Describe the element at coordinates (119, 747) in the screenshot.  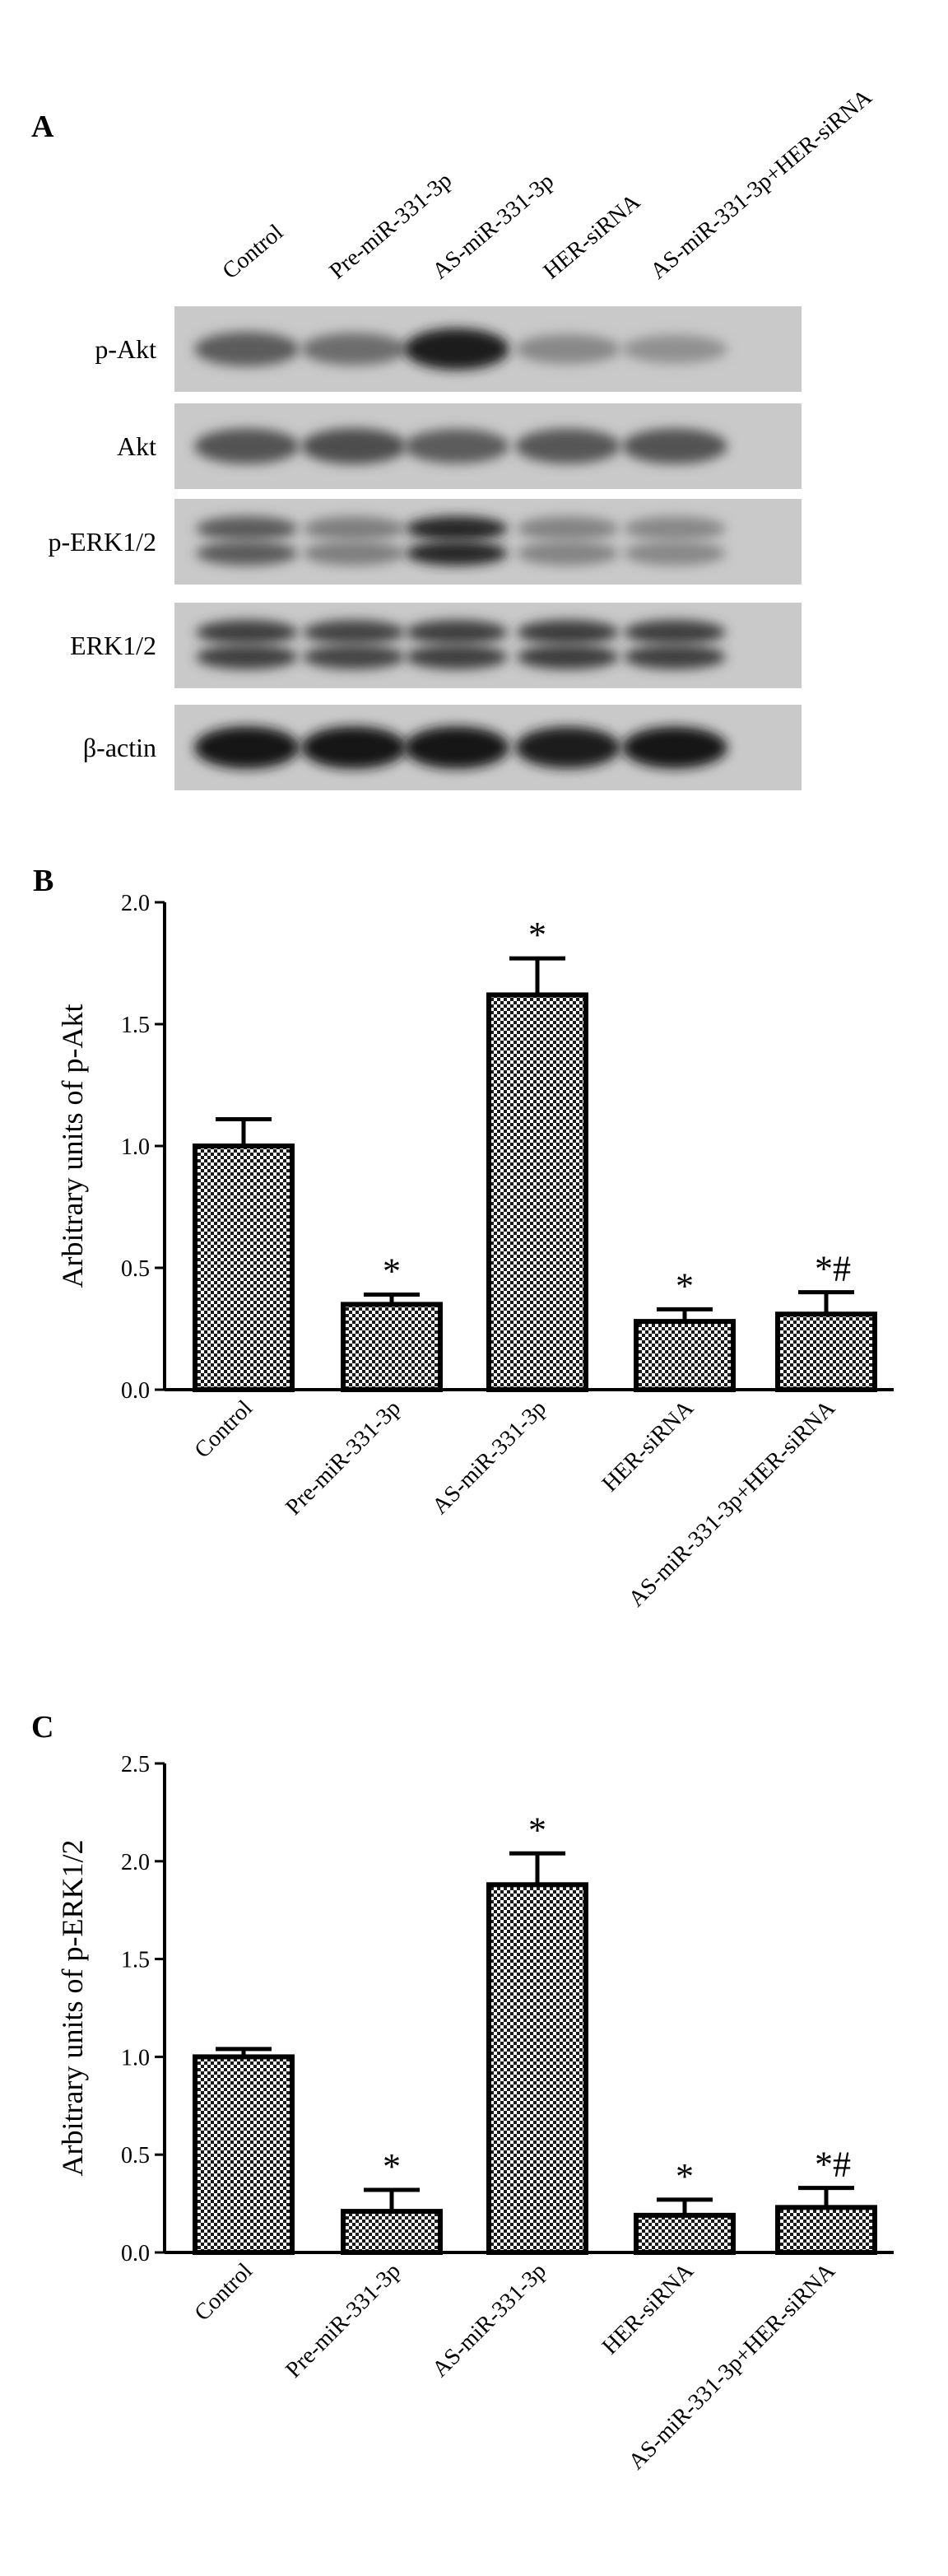
I see `blot-row-label: β-actin` at that location.